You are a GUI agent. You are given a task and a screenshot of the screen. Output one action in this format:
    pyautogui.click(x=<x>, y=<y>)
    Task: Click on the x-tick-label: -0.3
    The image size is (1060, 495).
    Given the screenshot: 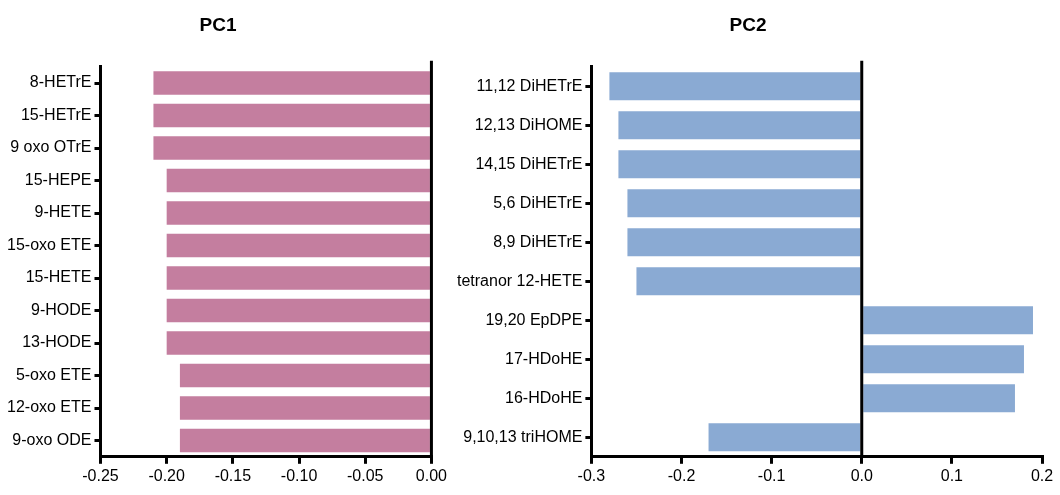 What is the action you would take?
    pyautogui.click(x=591, y=475)
    